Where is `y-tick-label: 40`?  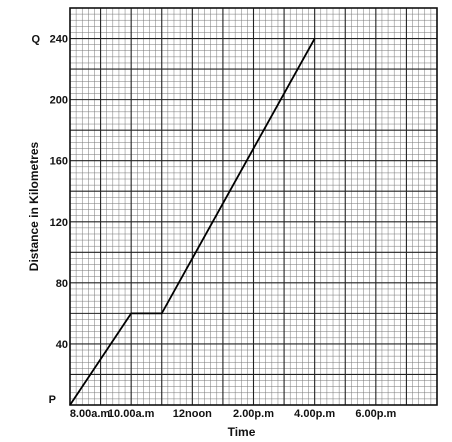 y-tick-label: 40 is located at coordinates (62, 345).